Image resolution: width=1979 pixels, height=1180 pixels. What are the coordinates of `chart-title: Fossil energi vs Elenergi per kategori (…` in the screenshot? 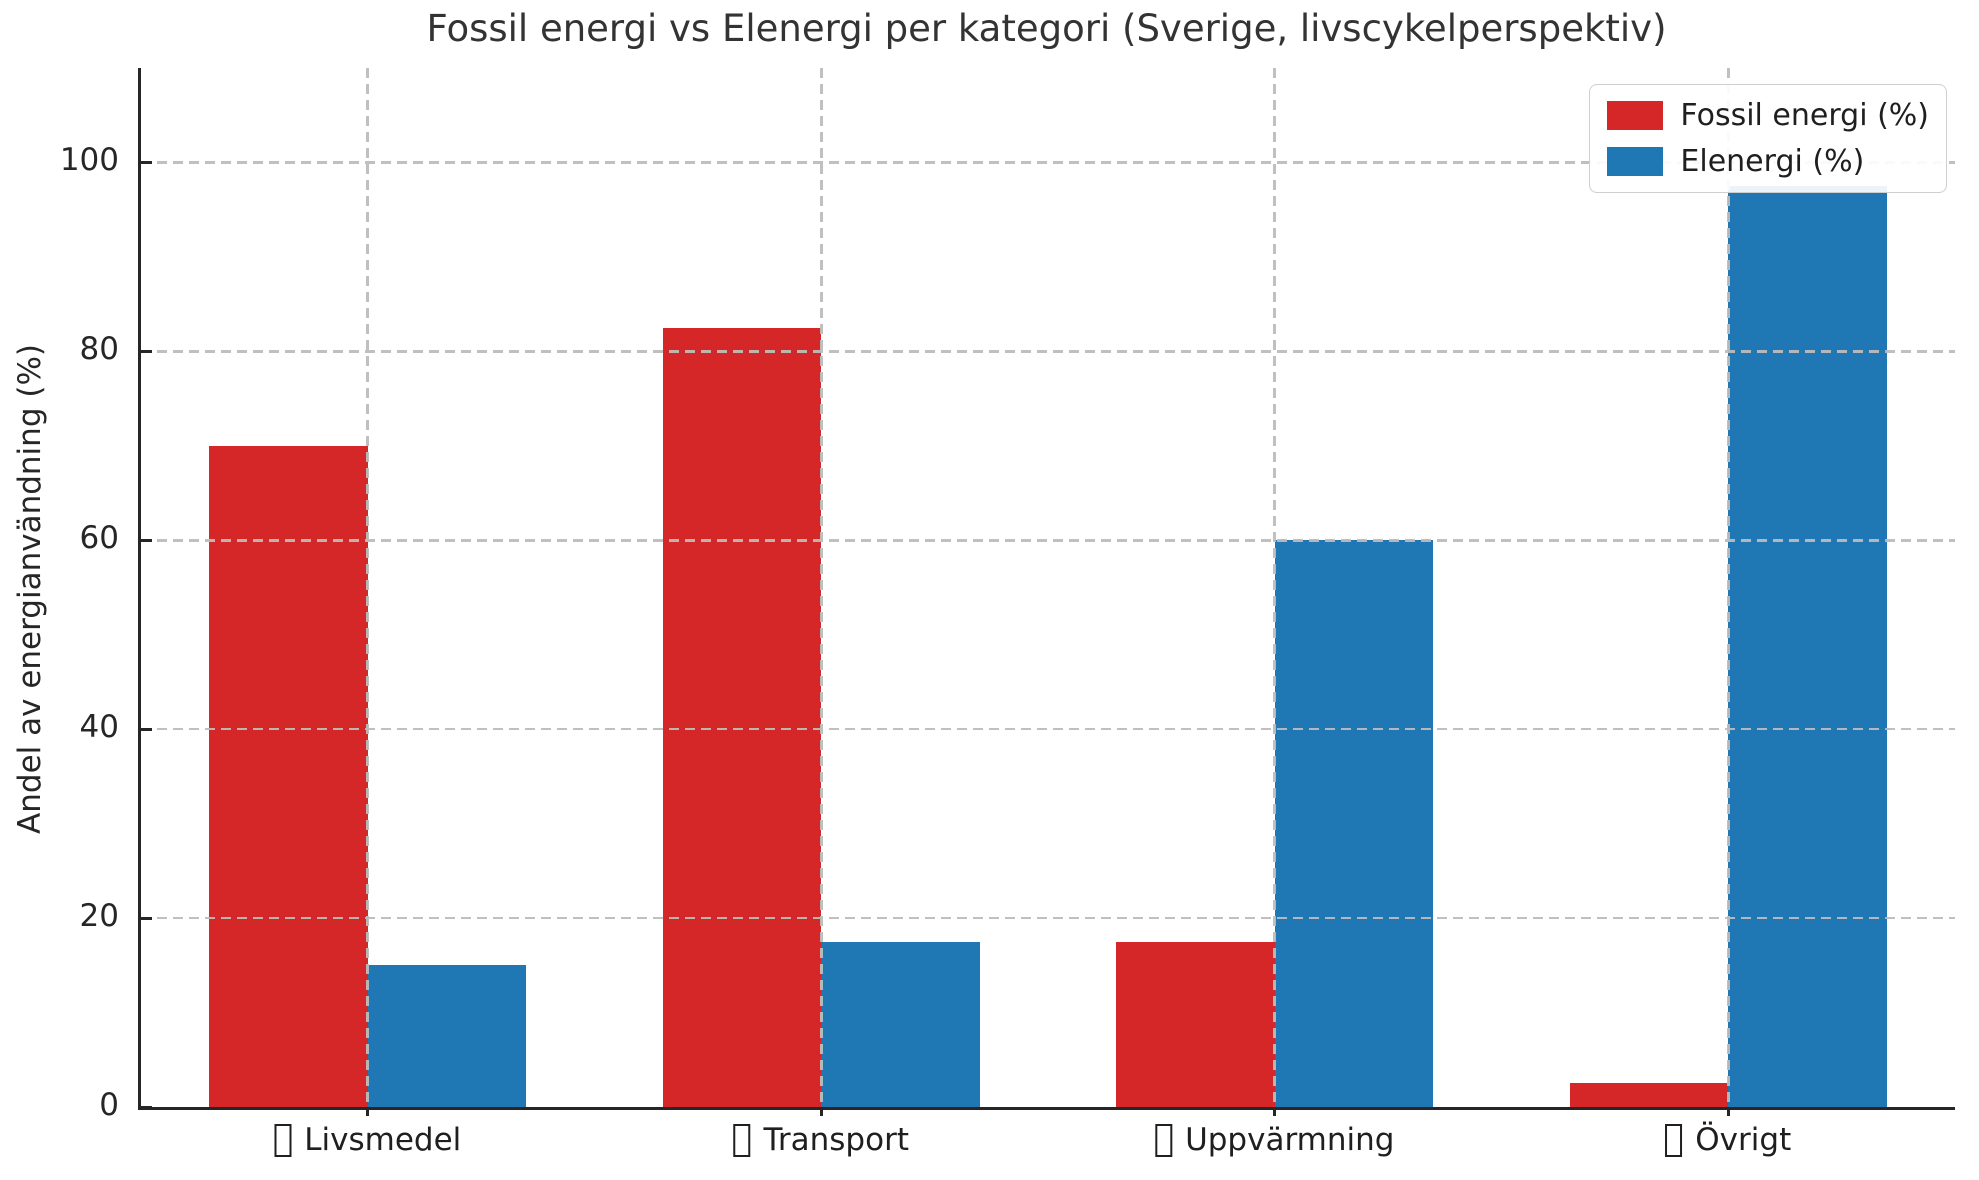 It's located at (1046, 28).